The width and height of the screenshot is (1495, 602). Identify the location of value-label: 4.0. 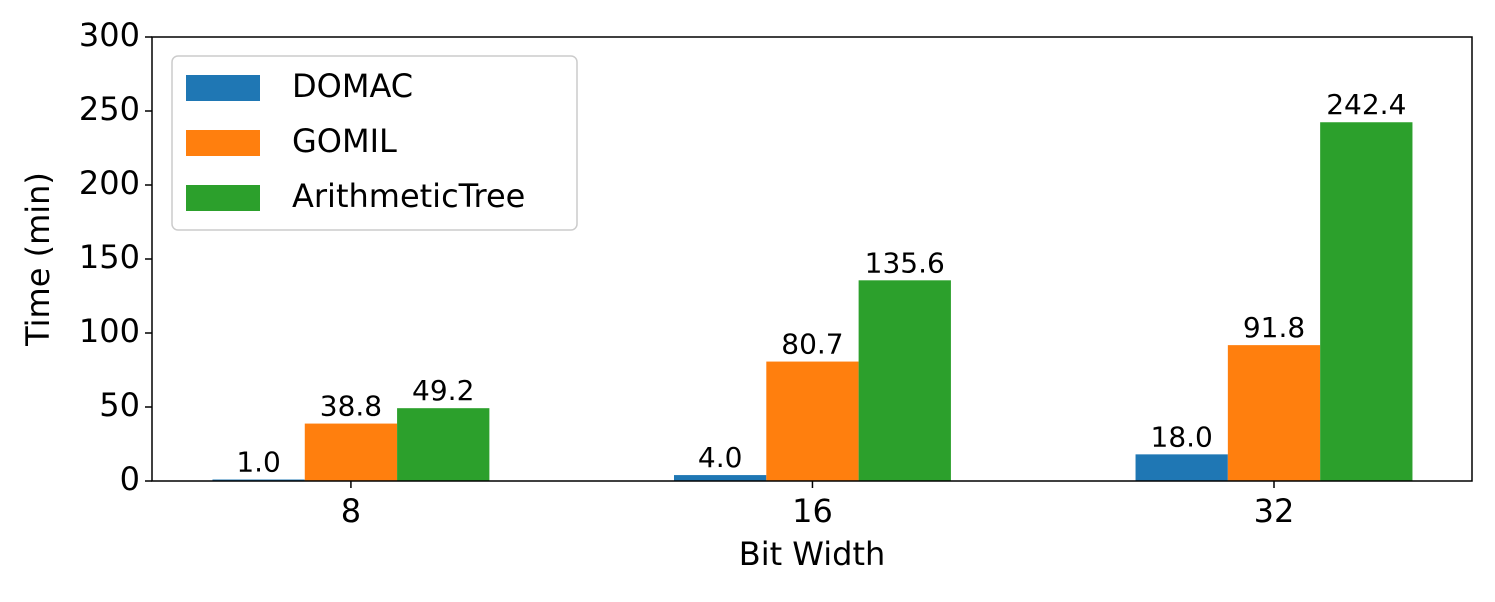
(720, 457).